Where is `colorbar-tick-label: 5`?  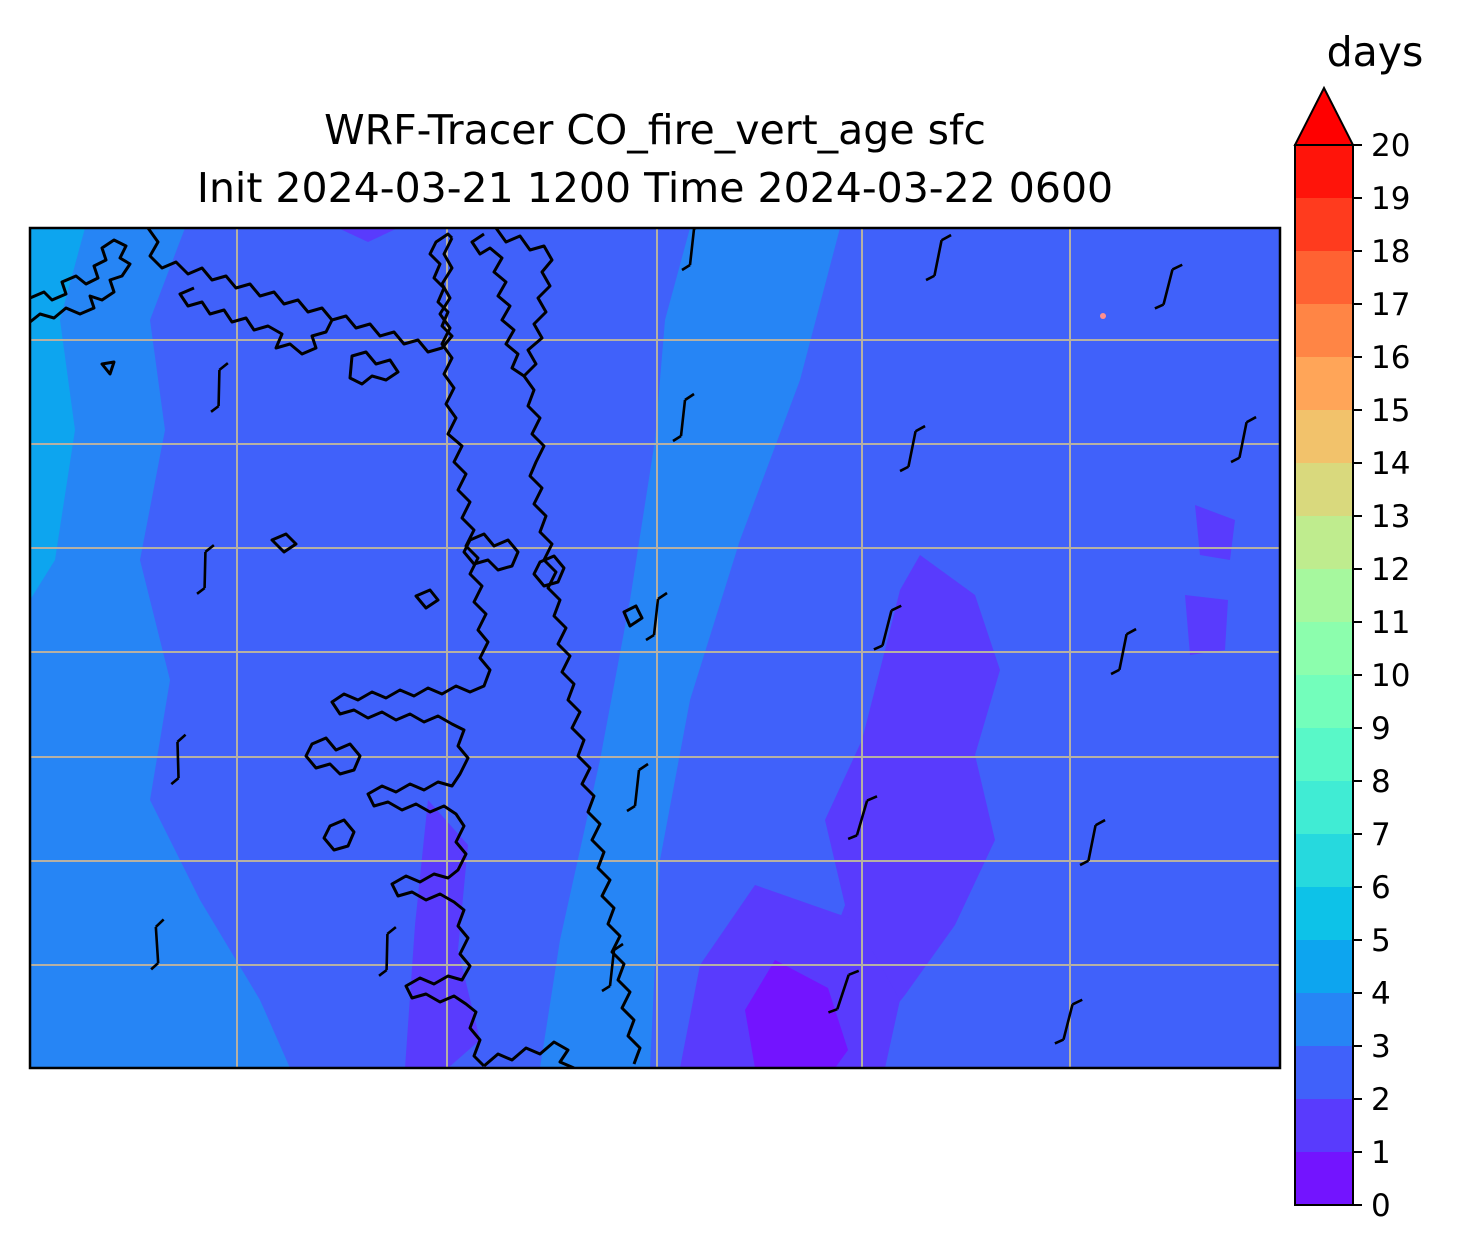 colorbar-tick-label: 5 is located at coordinates (1381, 941).